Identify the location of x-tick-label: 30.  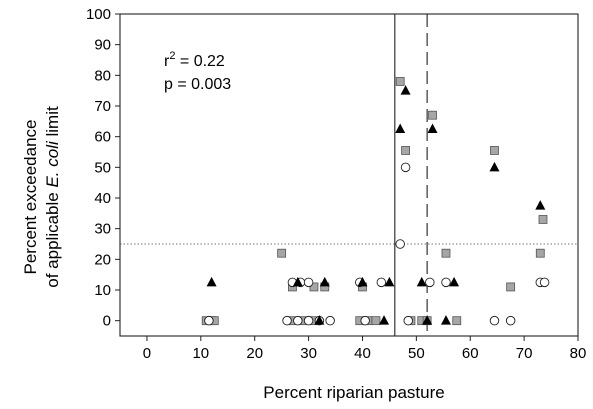
(308, 353).